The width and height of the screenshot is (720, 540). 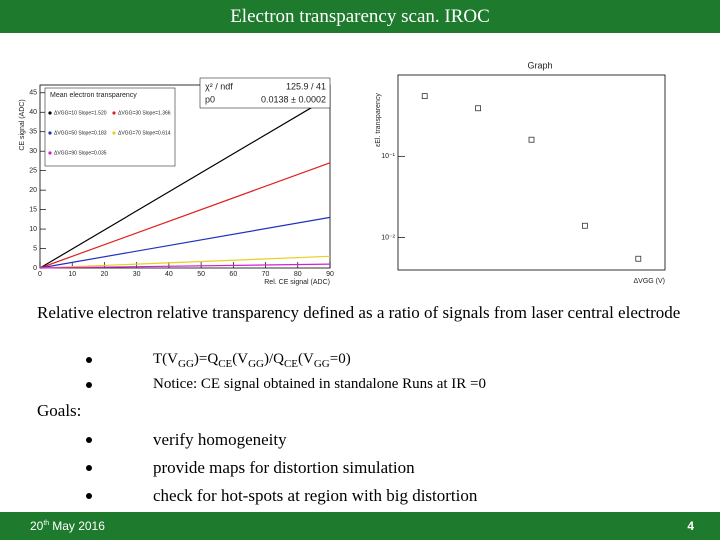 What do you see at coordinates (388, 156) in the screenshot?
I see `y-tick-label: 10⁻¹` at bounding box center [388, 156].